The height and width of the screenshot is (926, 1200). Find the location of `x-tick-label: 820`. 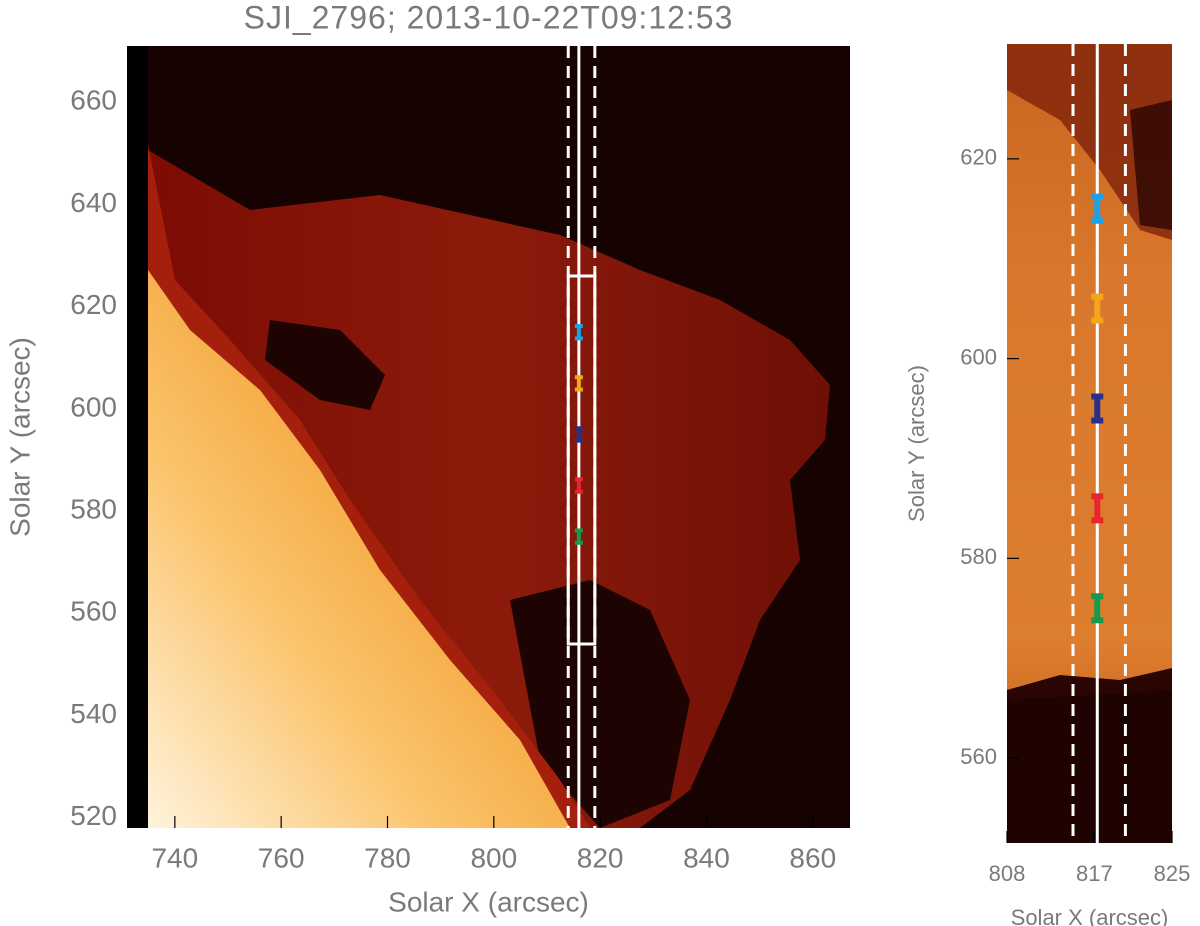

x-tick-label: 820 is located at coordinates (600, 857).